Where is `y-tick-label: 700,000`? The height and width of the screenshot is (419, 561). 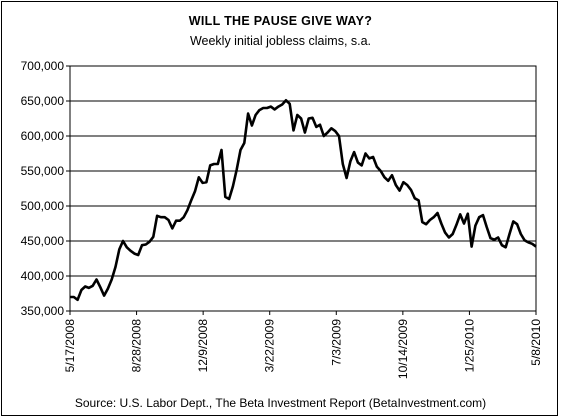 y-tick-label: 700,000 is located at coordinates (43, 66).